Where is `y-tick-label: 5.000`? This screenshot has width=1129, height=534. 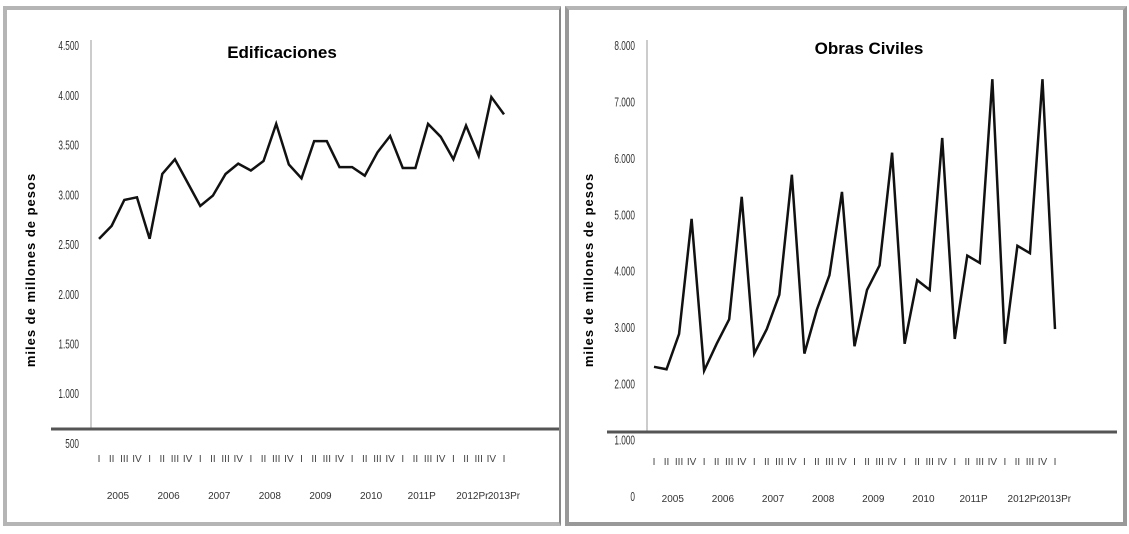
y-tick-label: 5.000 is located at coordinates (624, 216).